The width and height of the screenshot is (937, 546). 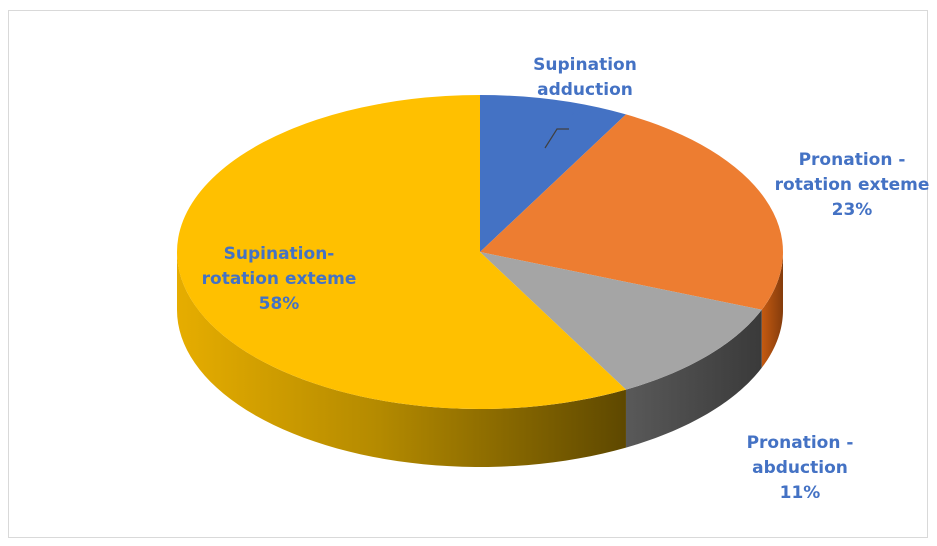 What do you see at coordinates (800, 493) in the screenshot?
I see `slice-percent-2: 11%` at bounding box center [800, 493].